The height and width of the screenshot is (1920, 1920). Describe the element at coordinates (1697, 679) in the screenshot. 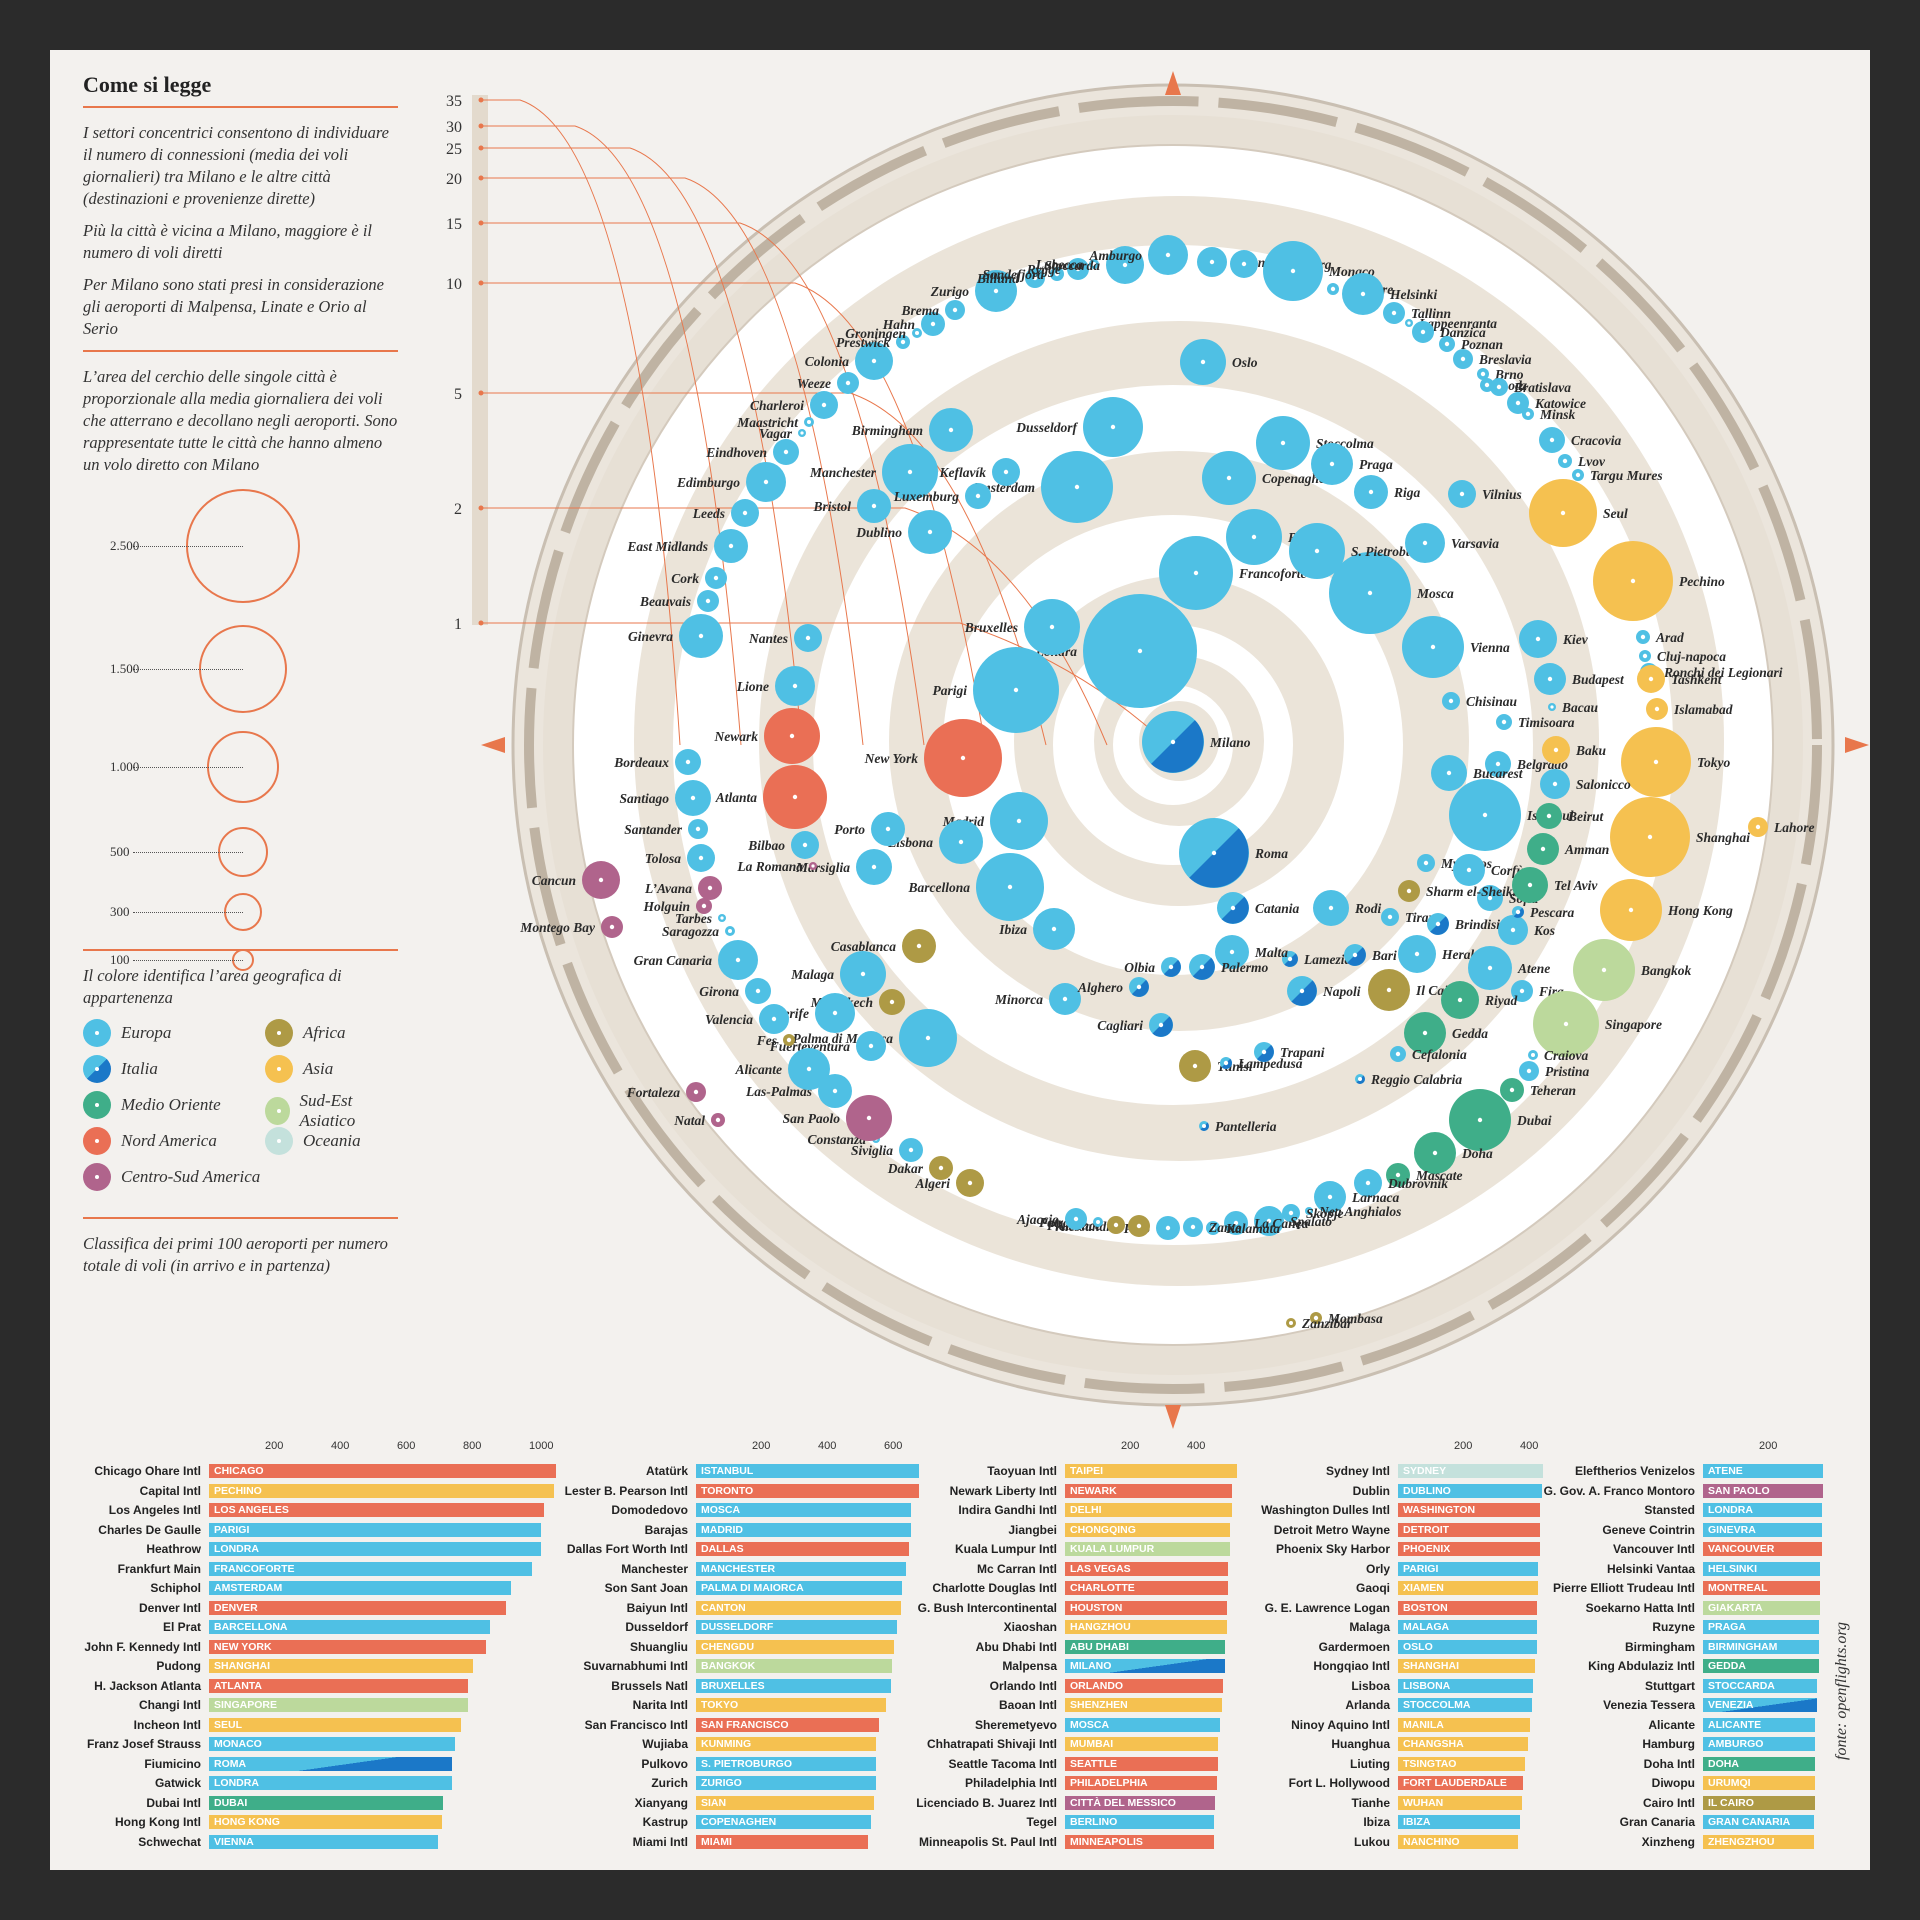

I see `city-label: Tashkent` at that location.